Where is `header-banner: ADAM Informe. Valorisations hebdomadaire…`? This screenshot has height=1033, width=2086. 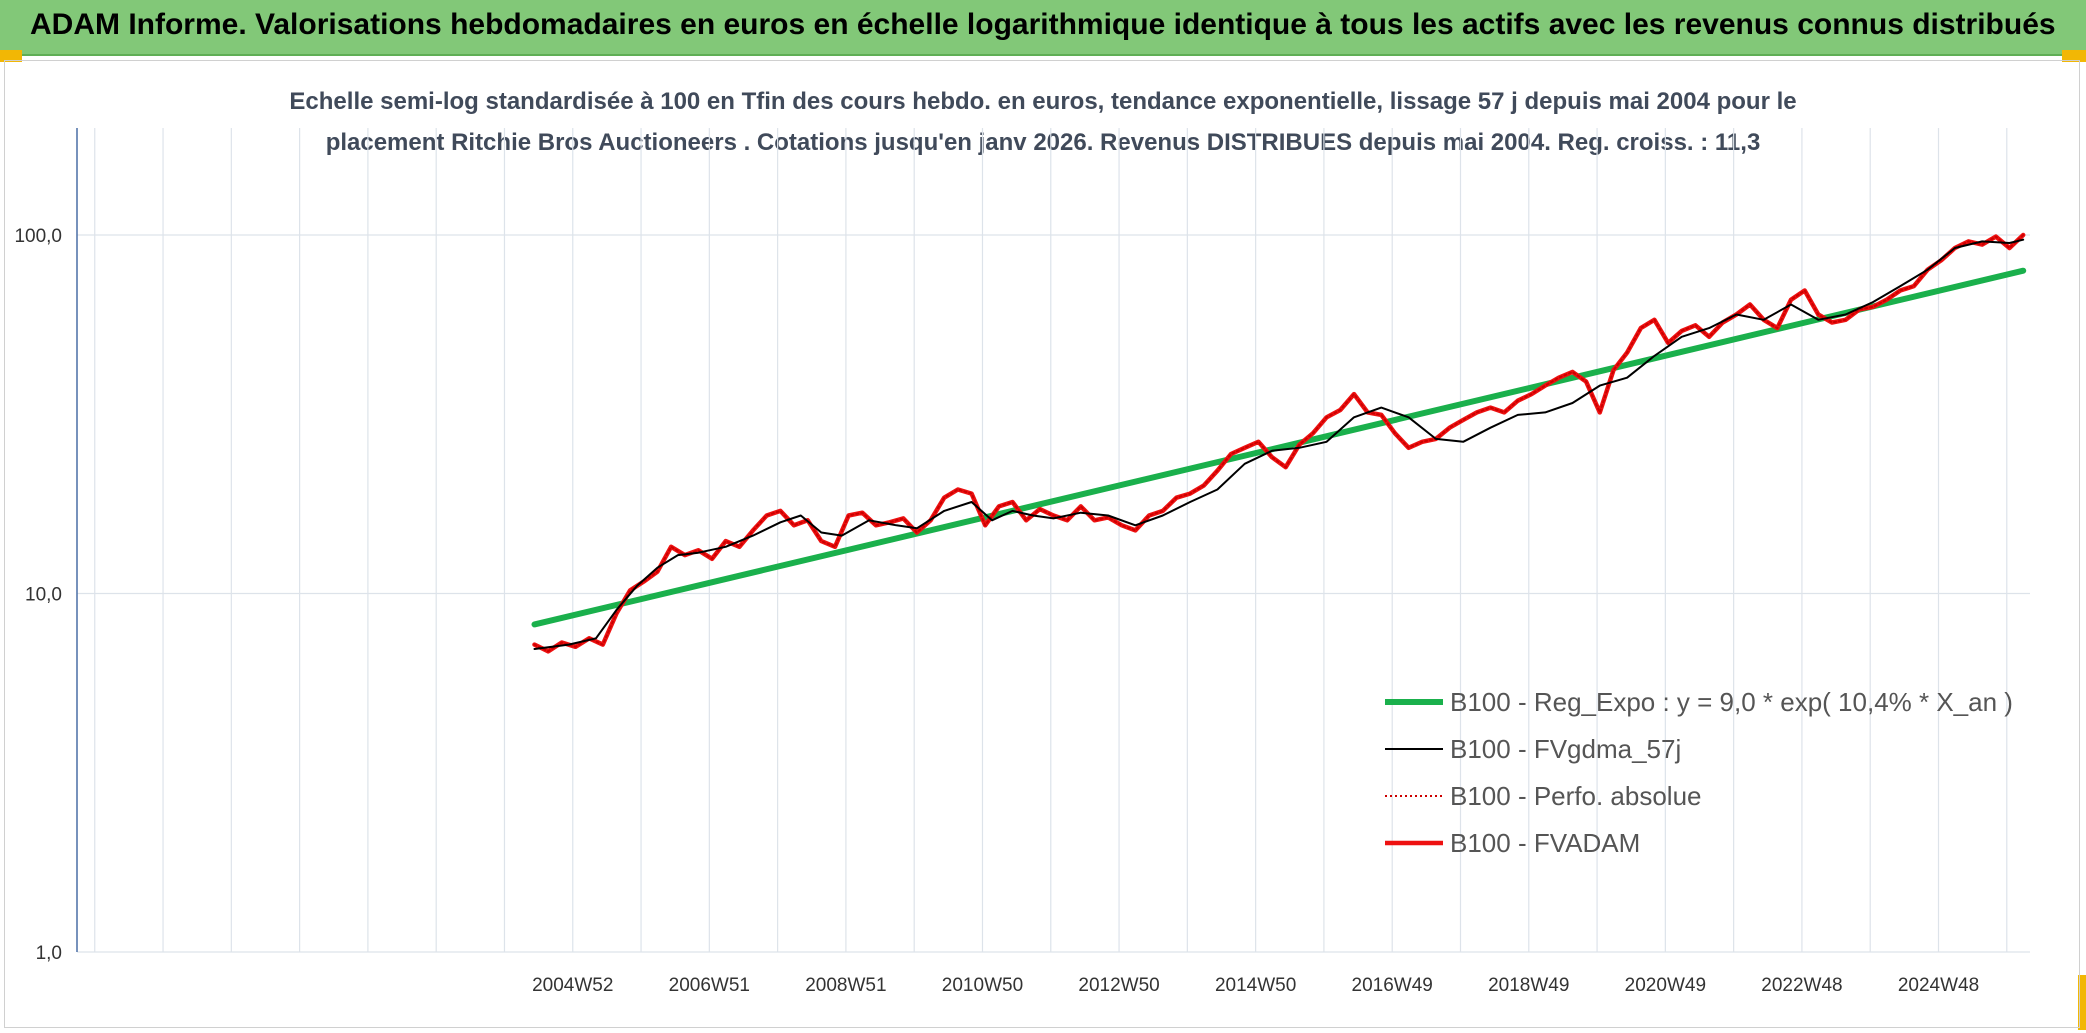 header-banner: ADAM Informe. Valorisations hebdomadaire… is located at coordinates (1043, 28).